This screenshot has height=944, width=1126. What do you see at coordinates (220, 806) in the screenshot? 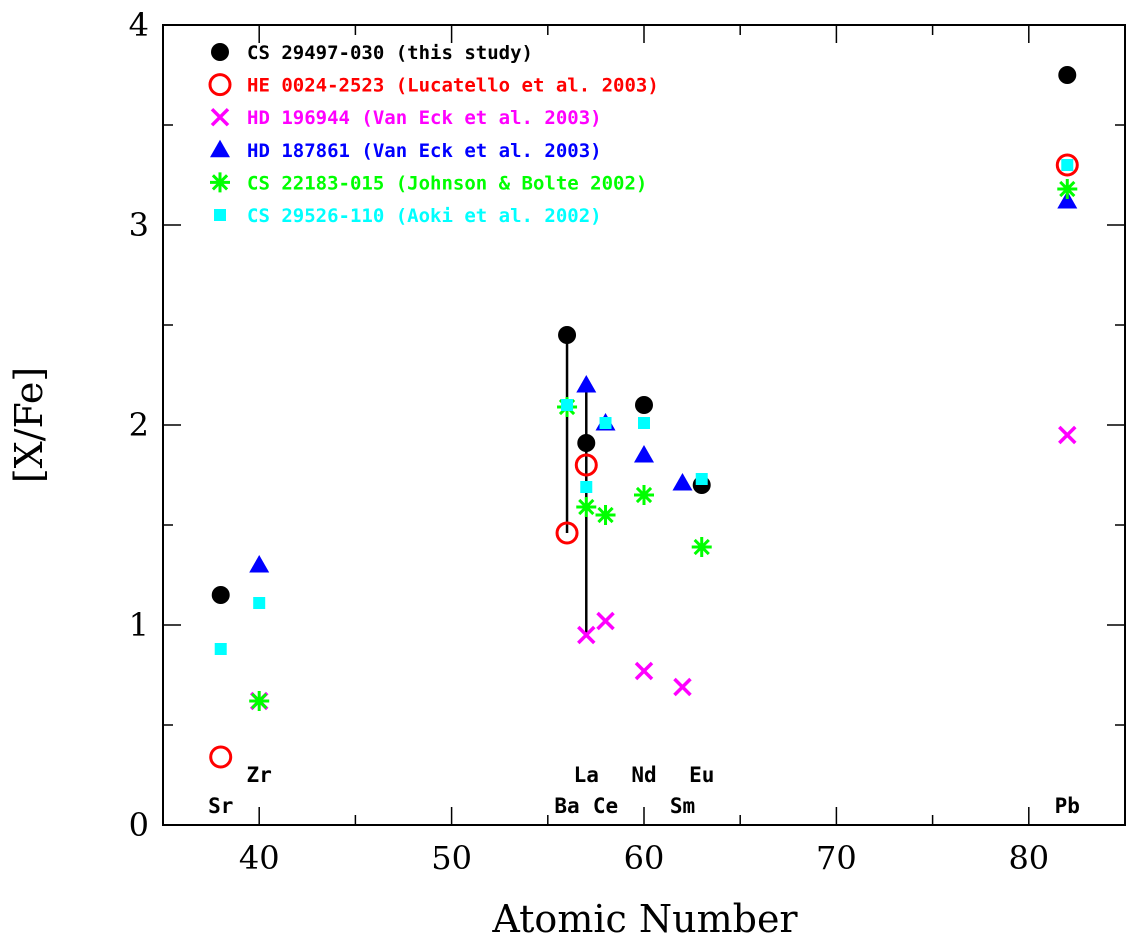
I see `element-label: Sr` at bounding box center [220, 806].